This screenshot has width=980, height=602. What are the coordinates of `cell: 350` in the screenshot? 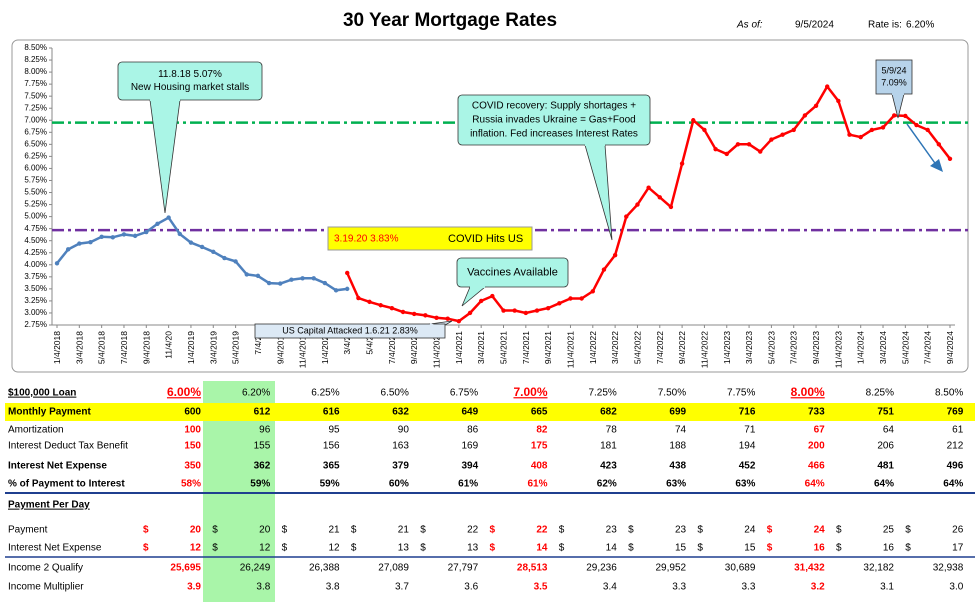 It's located at (192, 466).